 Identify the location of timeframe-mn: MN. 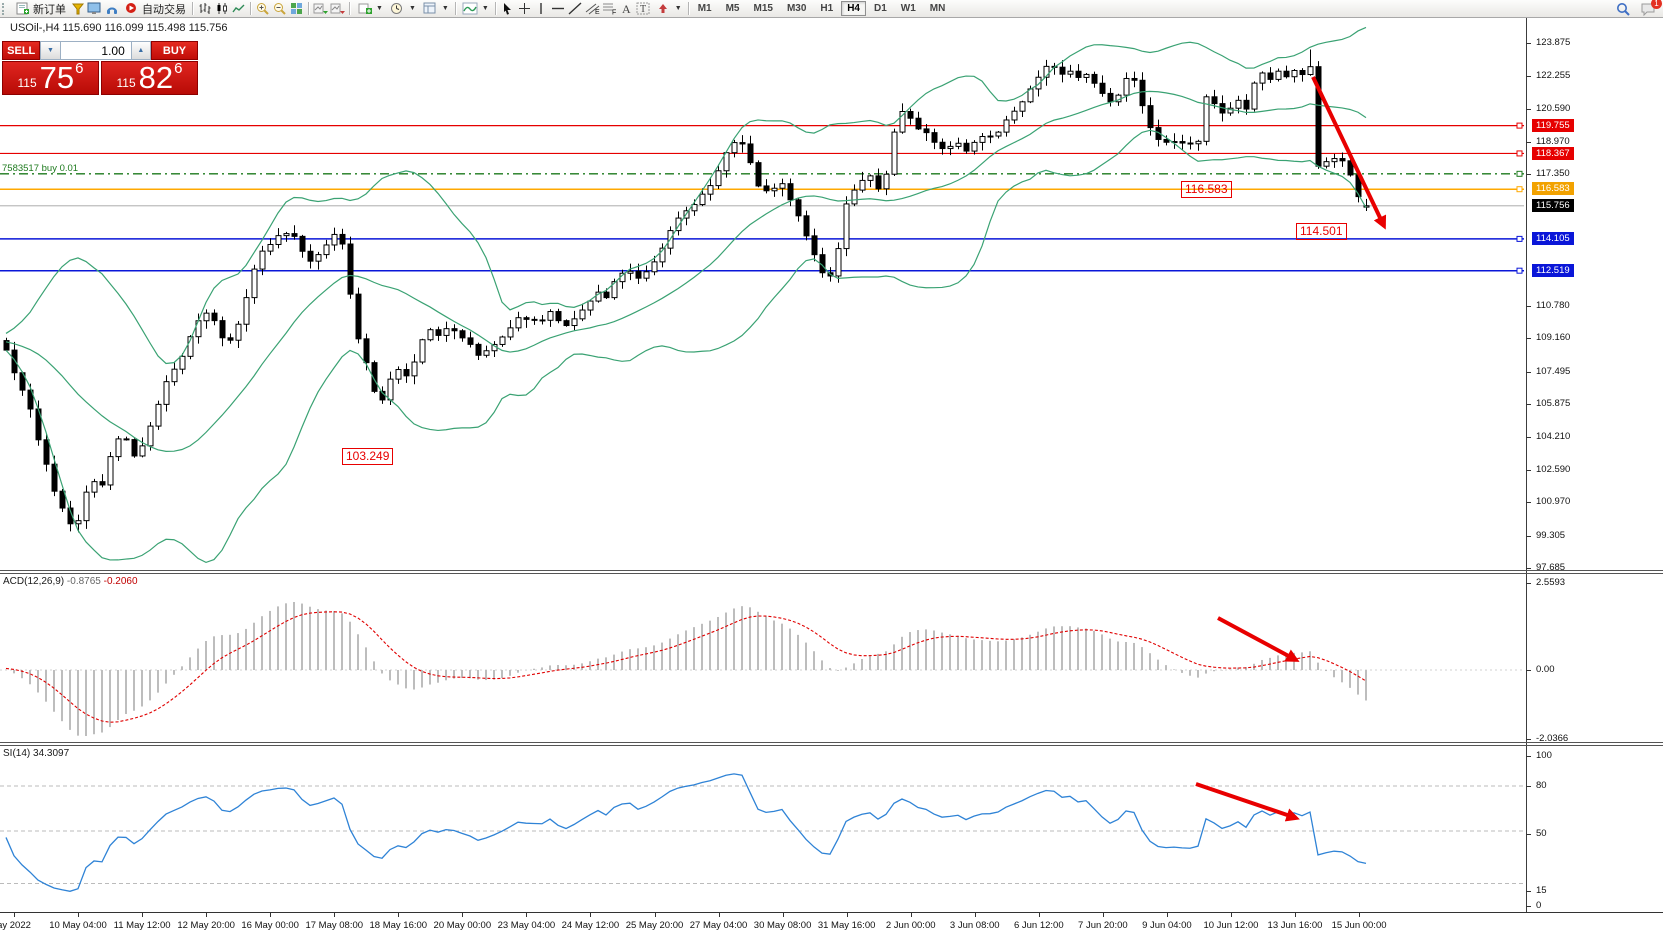
(937, 8).